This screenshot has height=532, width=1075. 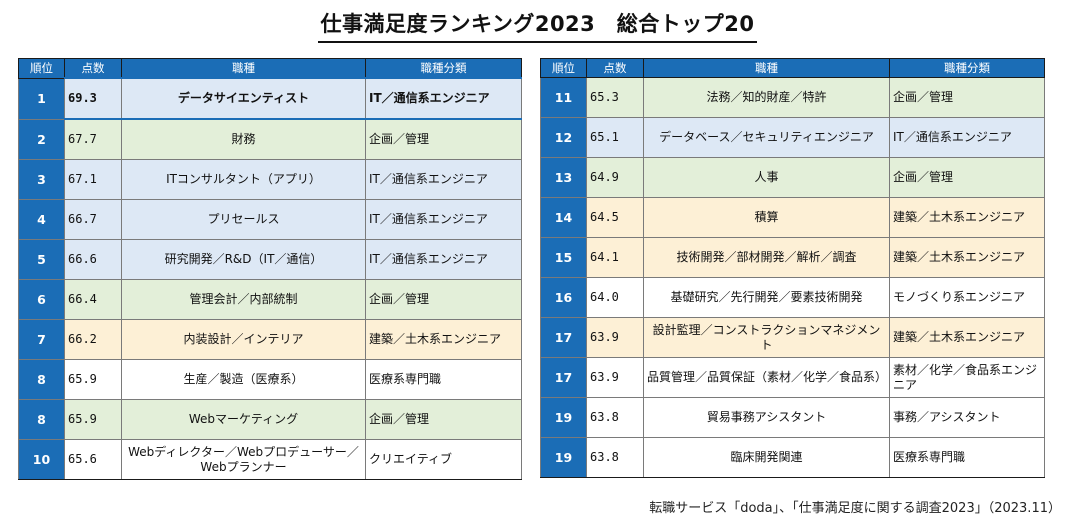 I want to click on rank-cell: 14, so click(x=563, y=217).